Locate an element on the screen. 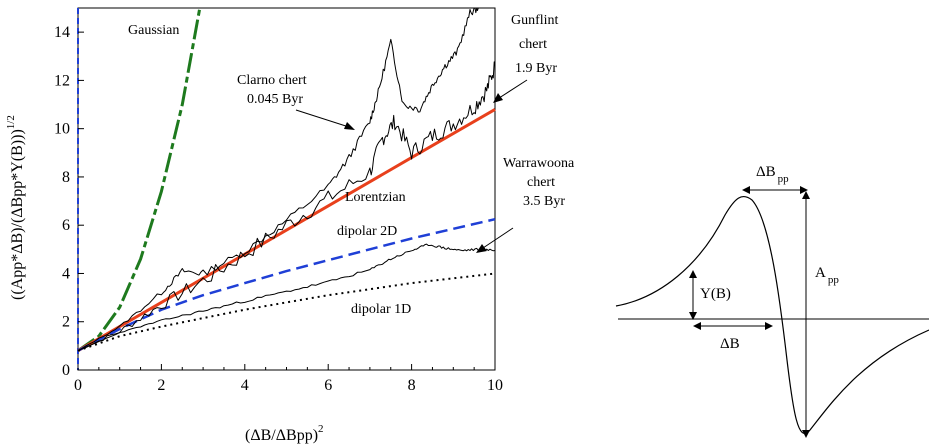 This screenshot has height=444, width=929. label-gunflint-1: Gunflint is located at coordinates (535, 20).